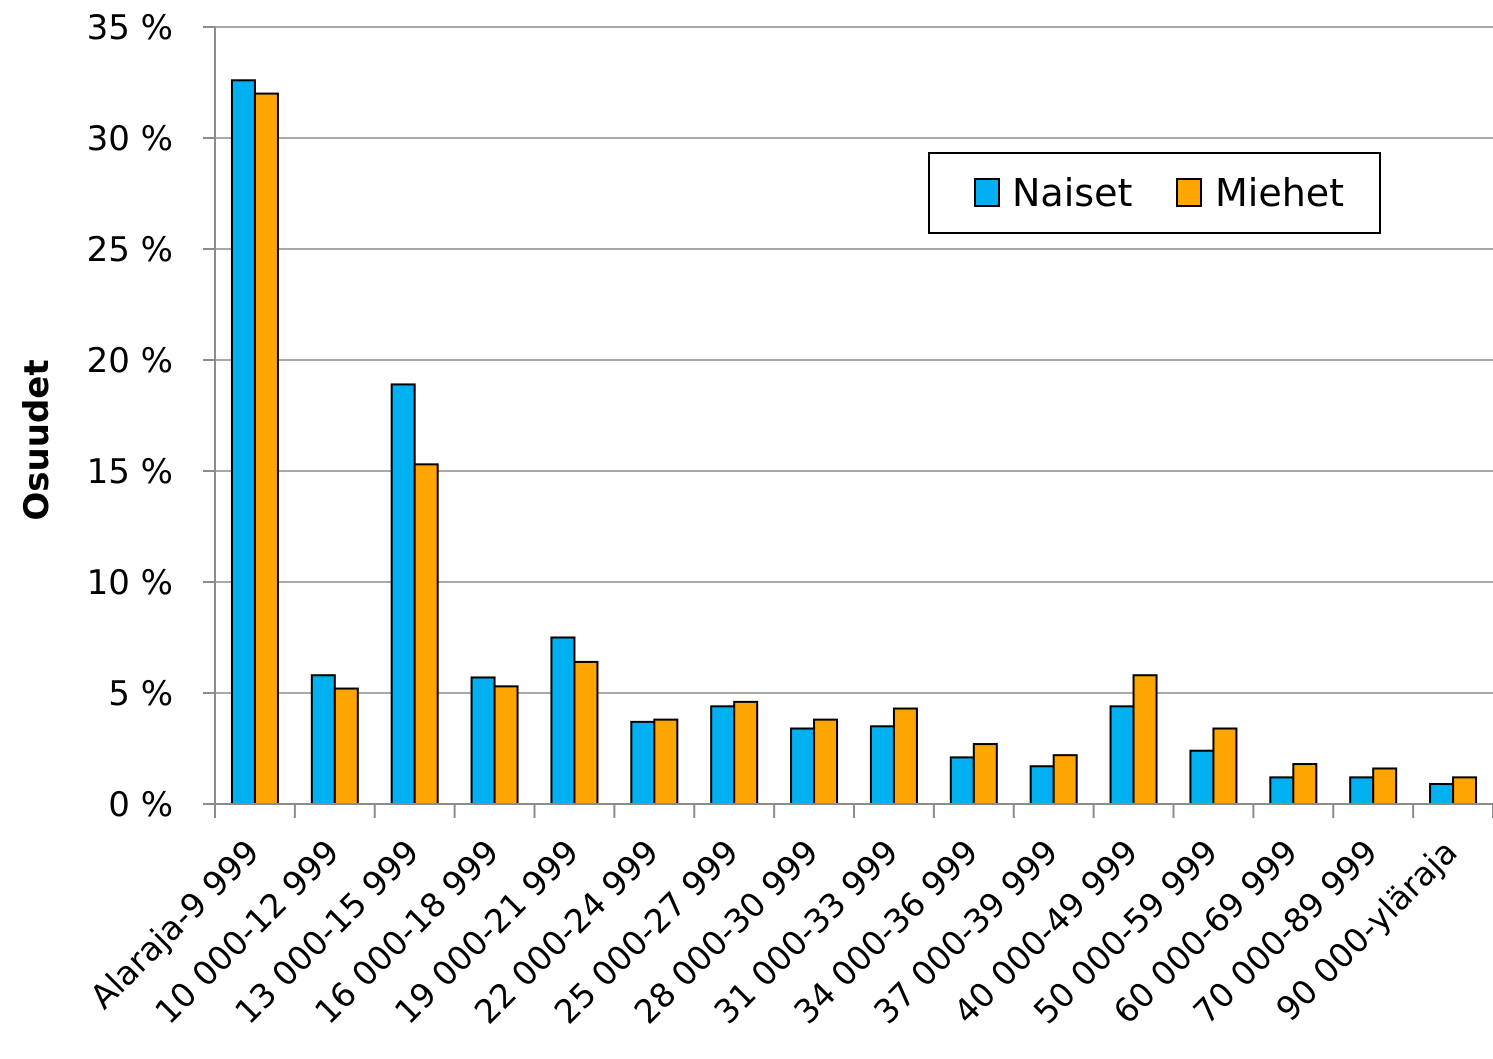 Image resolution: width=1493 pixels, height=1059 pixels. I want to click on y-tick-label: 5 %, so click(140, 694).